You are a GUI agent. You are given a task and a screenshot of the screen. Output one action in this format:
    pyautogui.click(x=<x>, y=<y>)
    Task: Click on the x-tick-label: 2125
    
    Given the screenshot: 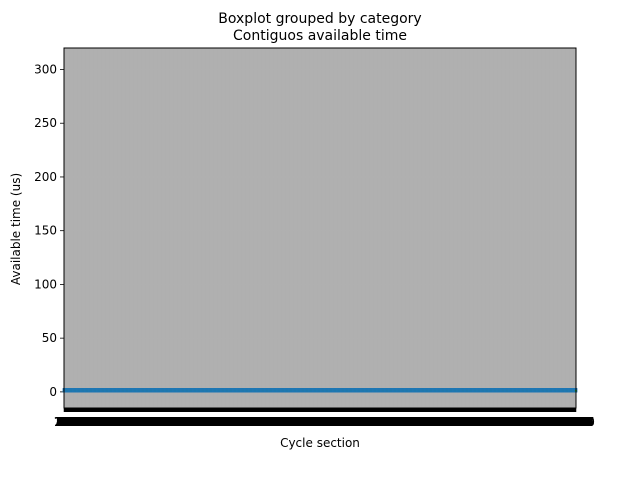 What is the action you would take?
    pyautogui.click(x=82, y=422)
    